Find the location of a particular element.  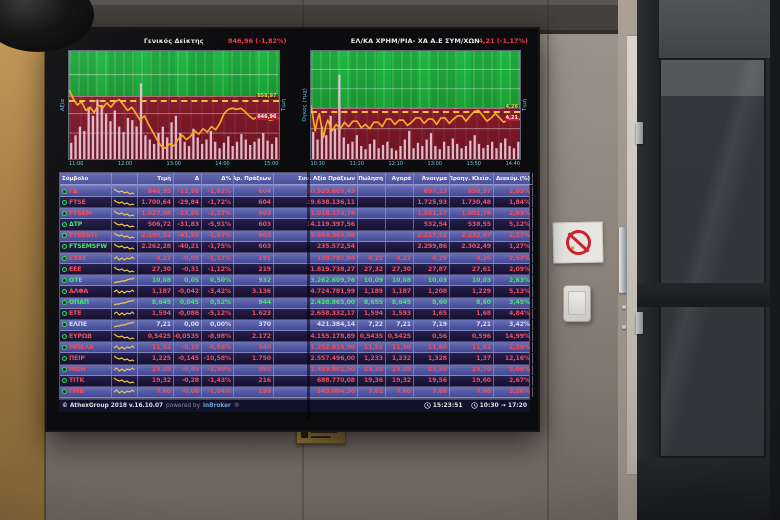

prev-close-cell: 538,55 is located at coordinates (472, 224).